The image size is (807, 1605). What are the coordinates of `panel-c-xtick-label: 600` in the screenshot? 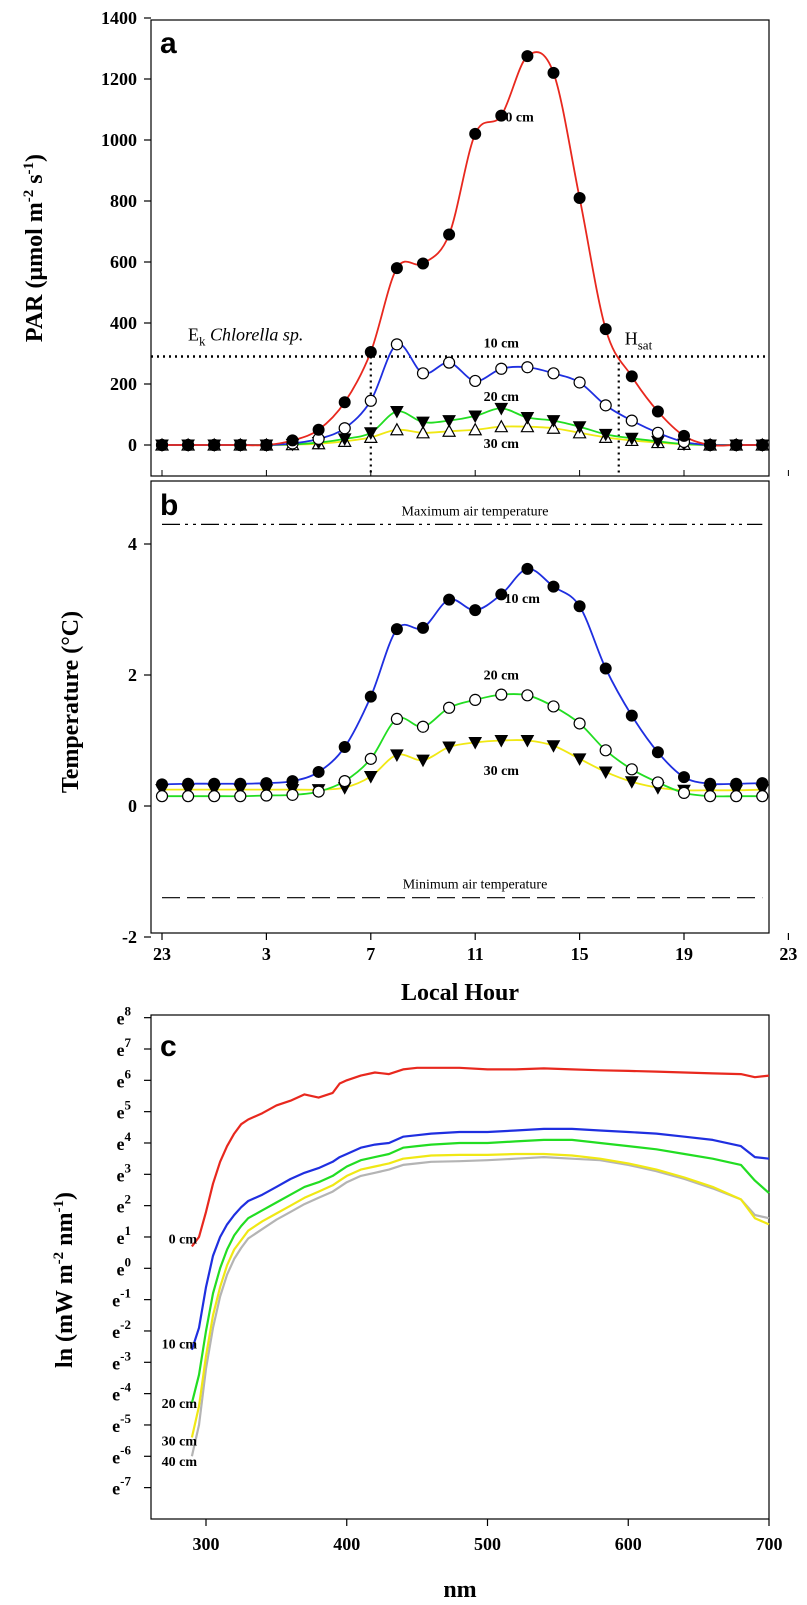 It's located at (628, 1544).